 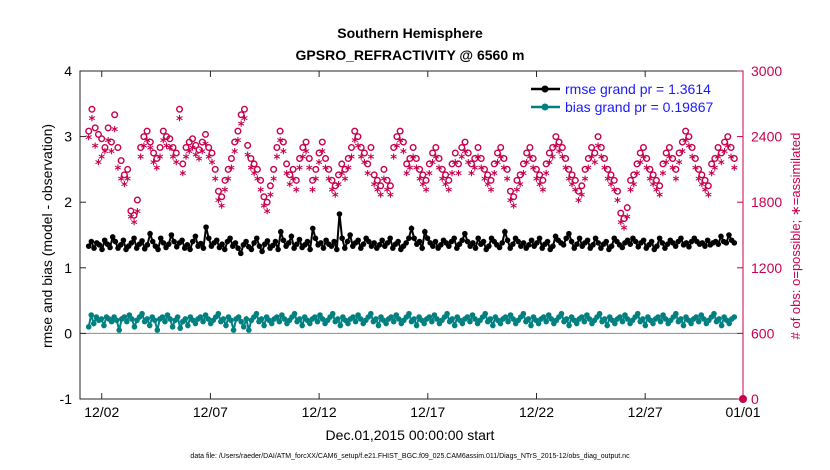 I want to click on y2-tick-label: 0, so click(x=755, y=399).